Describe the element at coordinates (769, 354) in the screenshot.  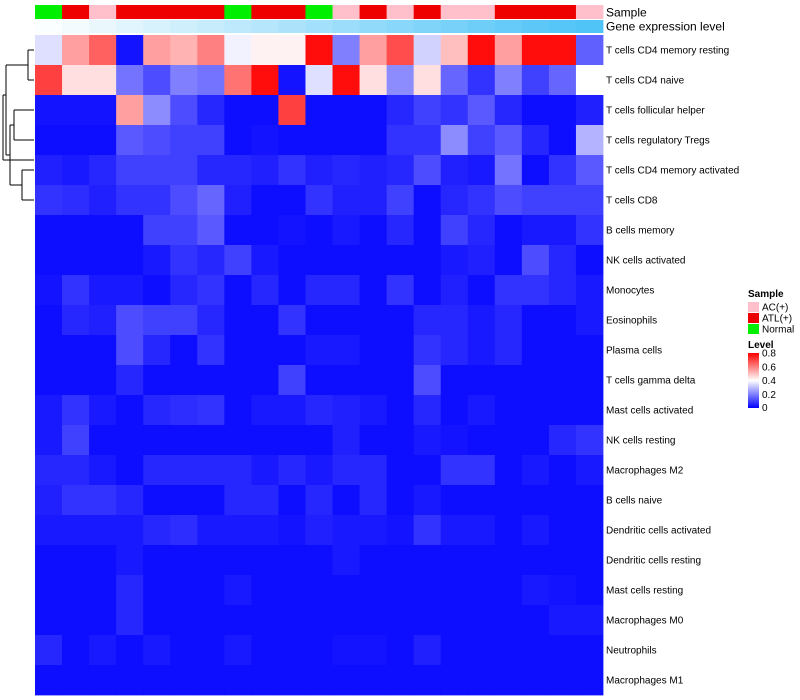
I see `legend-level-tick: 0.8` at that location.